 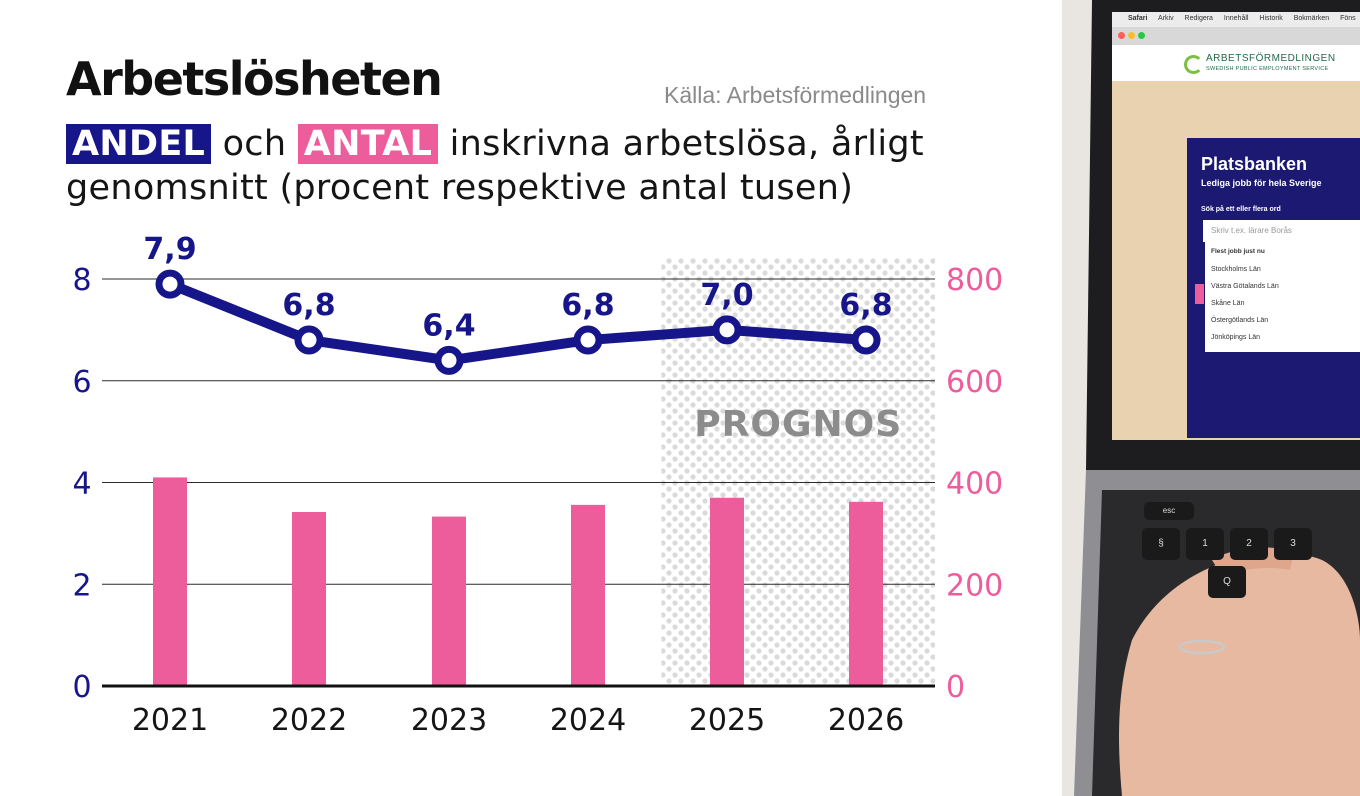 What do you see at coordinates (1141, 35) in the screenshot?
I see `maximize-window-icon` at bounding box center [1141, 35].